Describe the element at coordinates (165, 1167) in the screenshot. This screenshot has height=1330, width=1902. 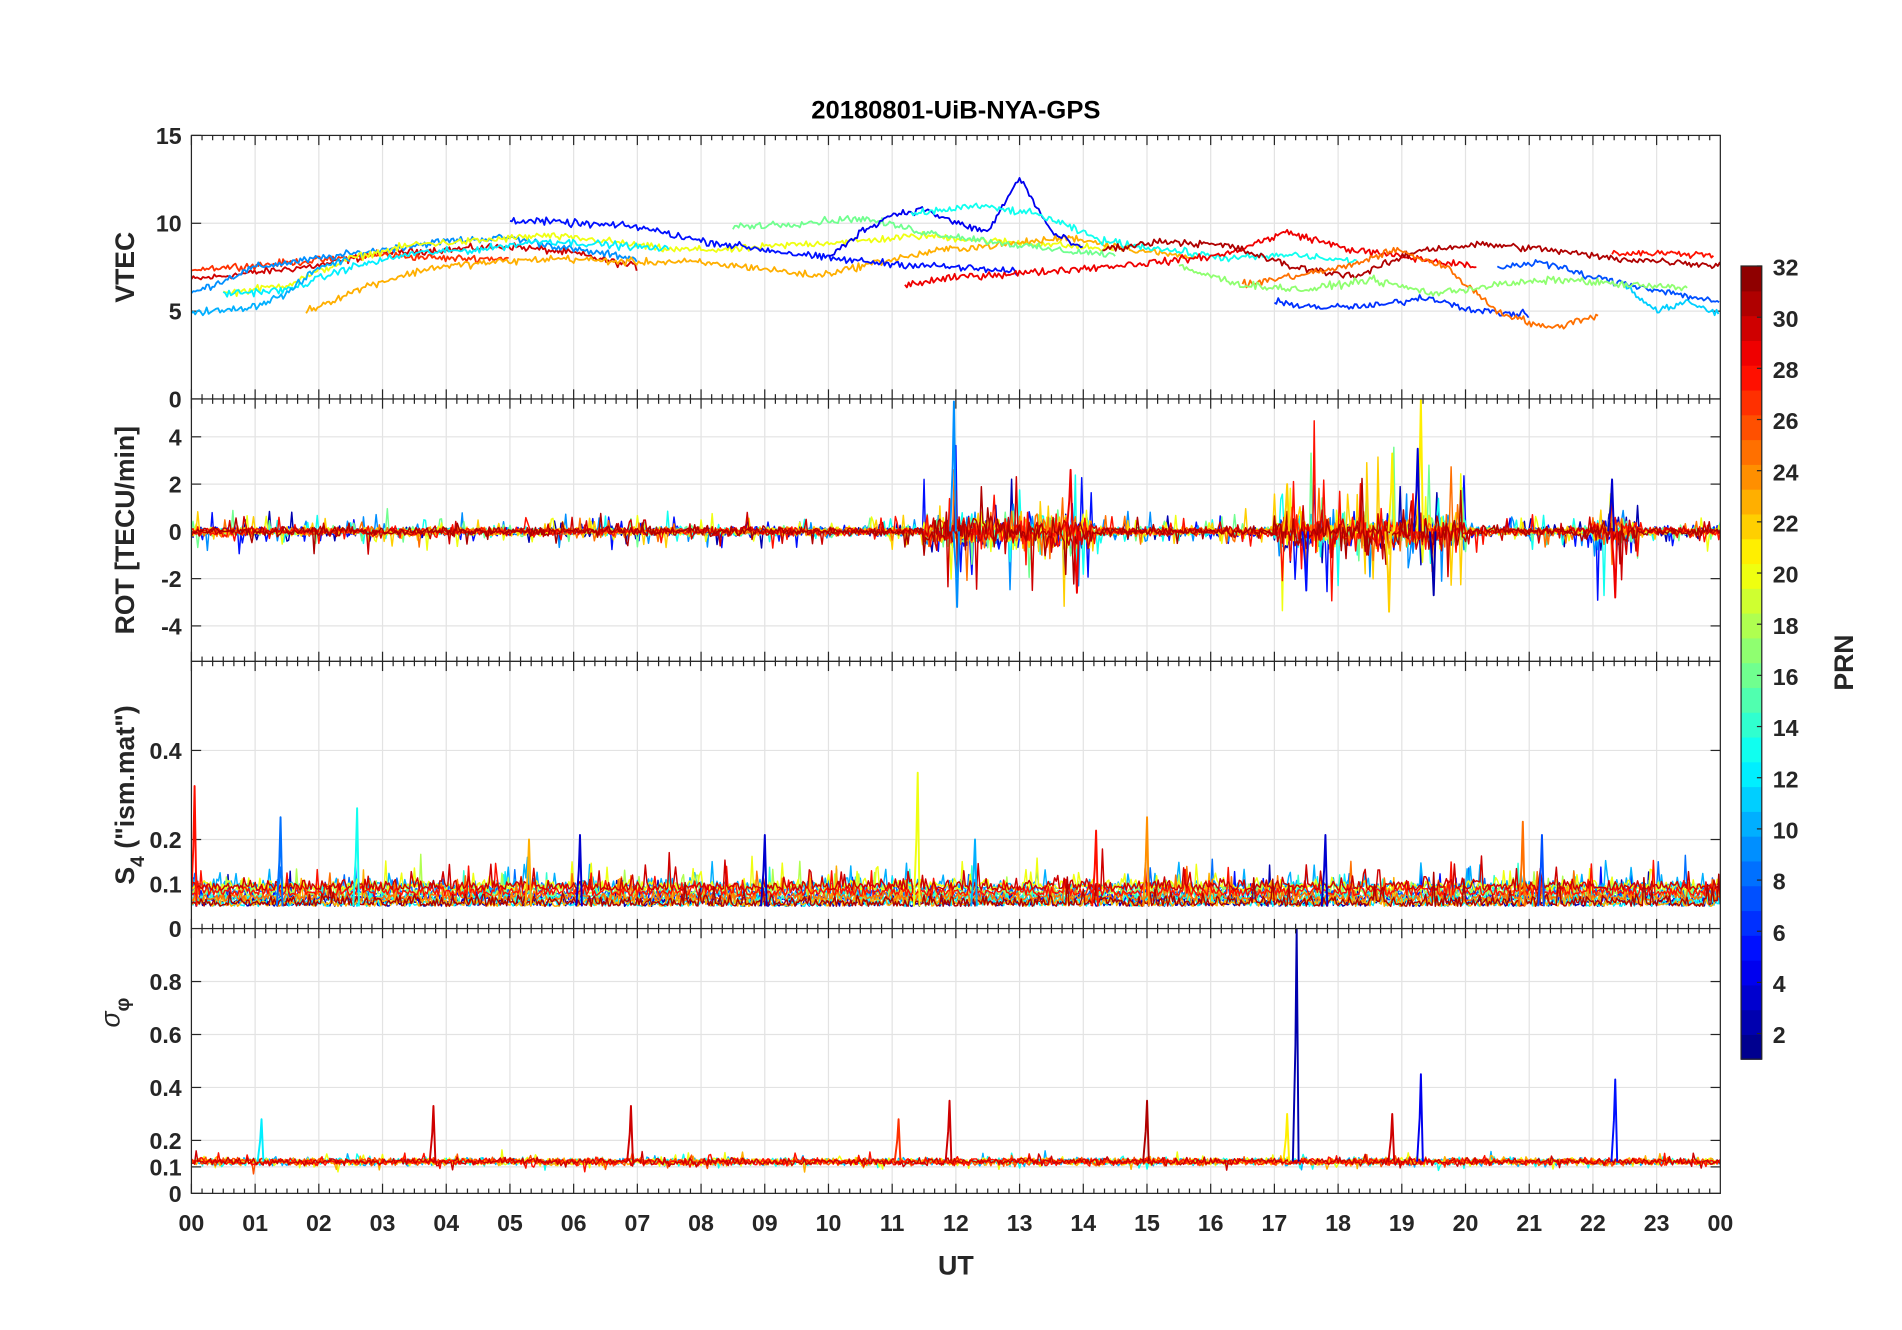
I see `y-tick-label: 0.1` at that location.